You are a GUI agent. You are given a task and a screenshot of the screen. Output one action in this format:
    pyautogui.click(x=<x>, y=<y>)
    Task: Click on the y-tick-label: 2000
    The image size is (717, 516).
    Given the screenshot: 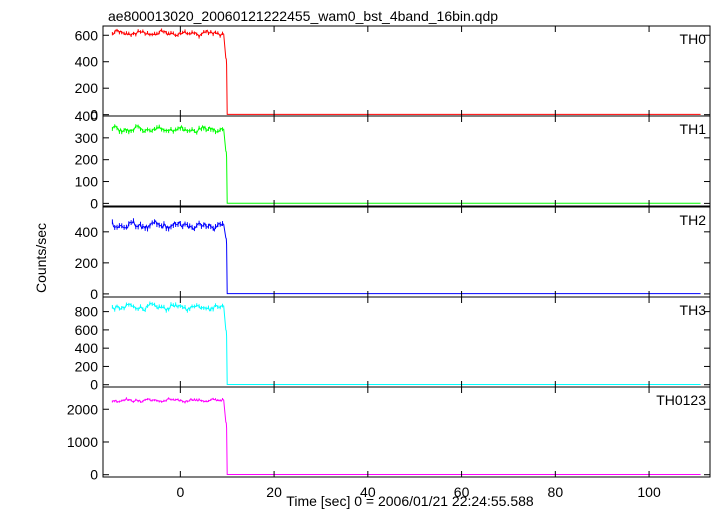 What is the action you would take?
    pyautogui.click(x=82, y=409)
    